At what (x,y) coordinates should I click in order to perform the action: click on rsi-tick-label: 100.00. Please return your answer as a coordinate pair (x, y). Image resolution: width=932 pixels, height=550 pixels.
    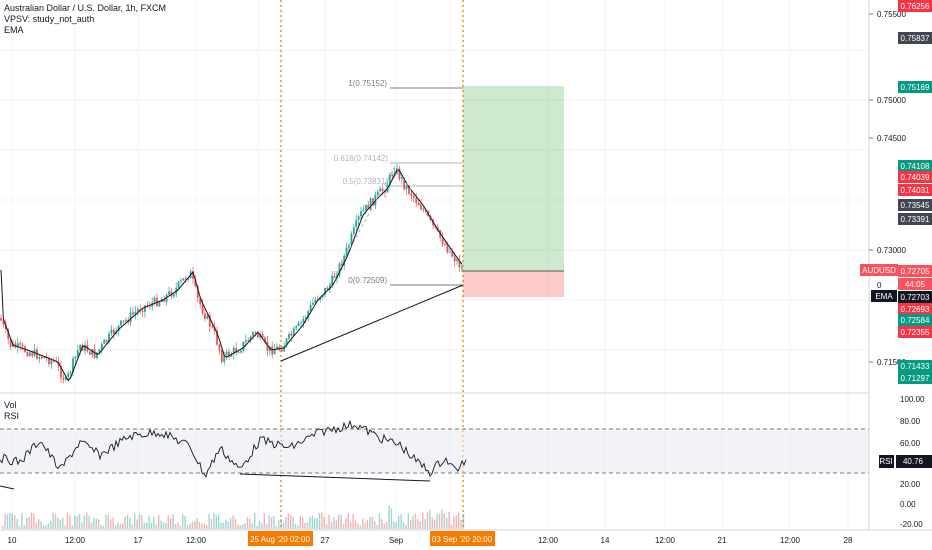
    Looking at the image, I should click on (912, 399).